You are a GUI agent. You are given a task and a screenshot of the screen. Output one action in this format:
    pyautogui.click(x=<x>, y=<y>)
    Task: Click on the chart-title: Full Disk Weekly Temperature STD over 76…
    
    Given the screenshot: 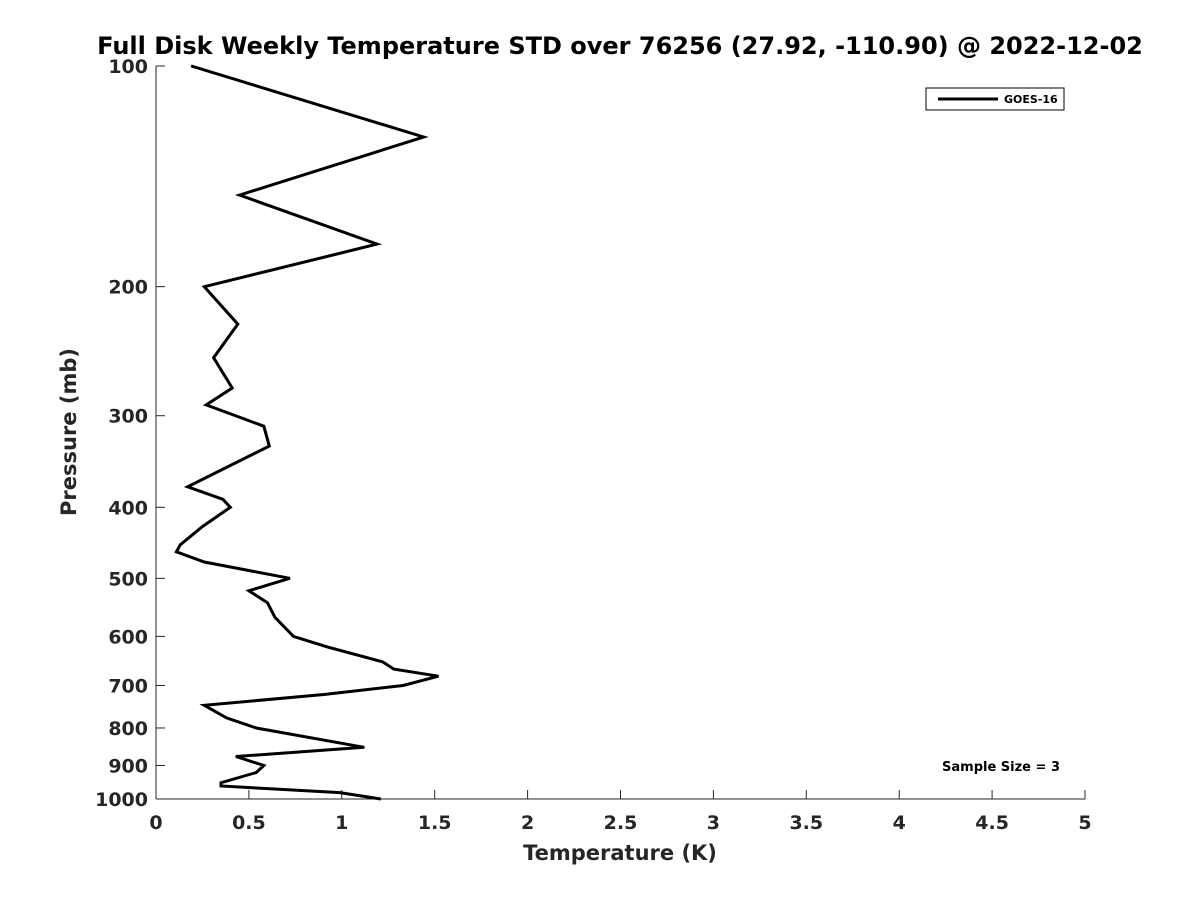 What is the action you would take?
    pyautogui.click(x=620, y=46)
    